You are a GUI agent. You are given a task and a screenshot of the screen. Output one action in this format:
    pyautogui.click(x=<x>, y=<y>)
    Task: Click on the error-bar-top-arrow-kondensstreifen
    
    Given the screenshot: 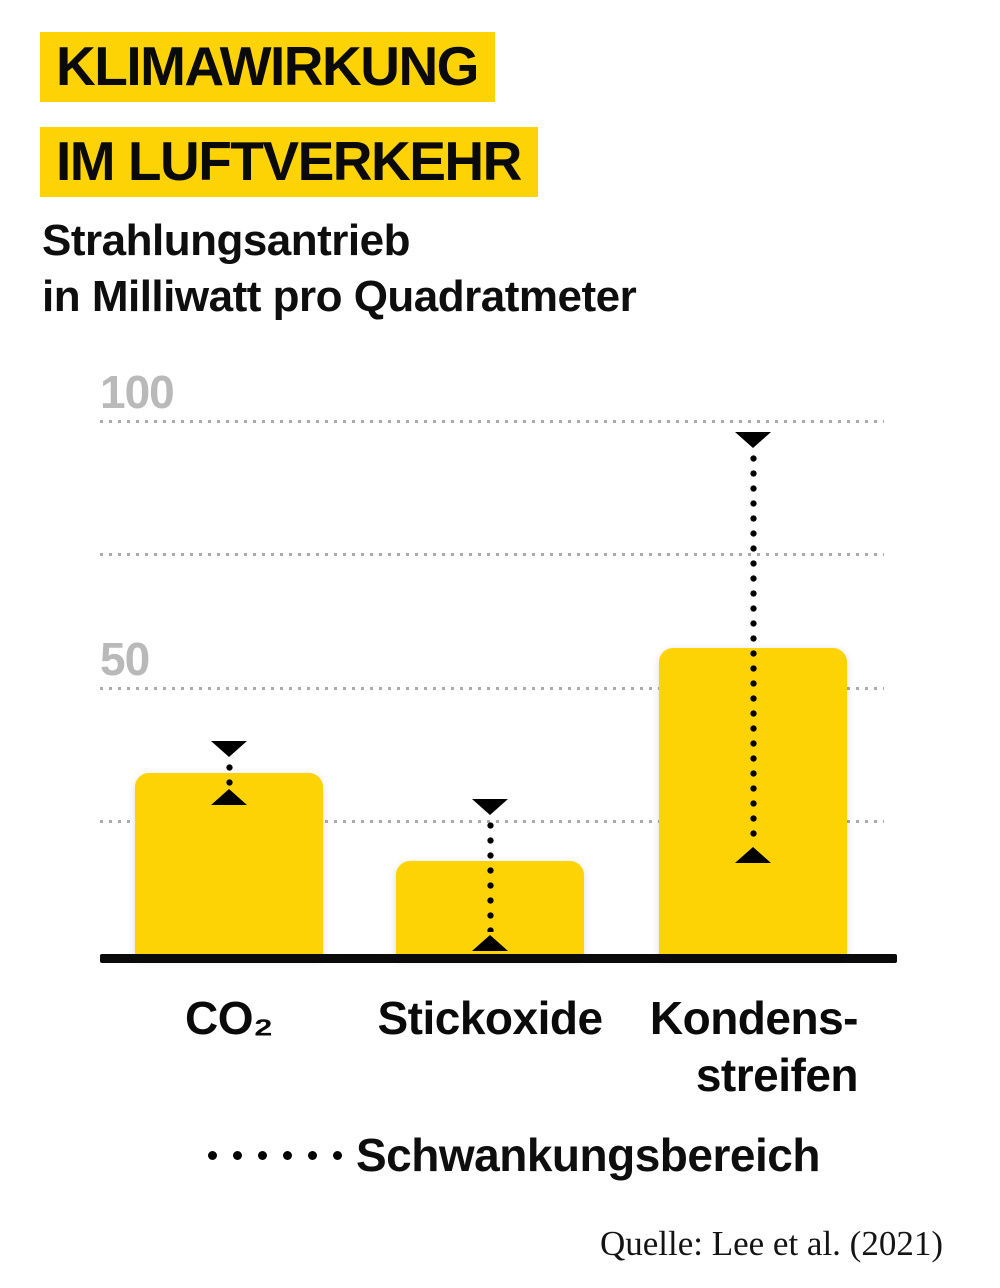 What is the action you would take?
    pyautogui.click(x=753, y=440)
    